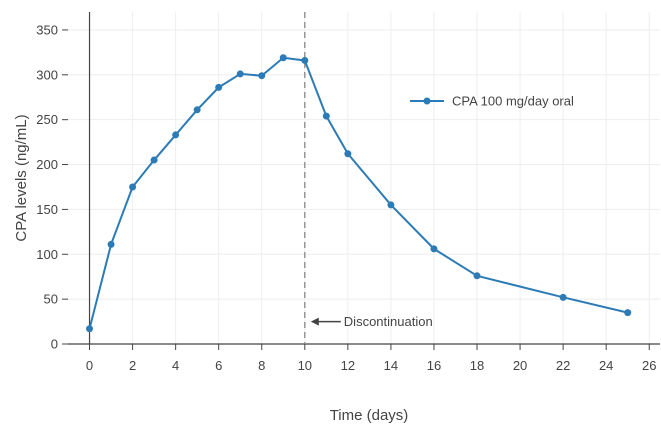 The height and width of the screenshot is (426, 661). Describe the element at coordinates (305, 365) in the screenshot. I see `x-tick-label: 10` at that location.